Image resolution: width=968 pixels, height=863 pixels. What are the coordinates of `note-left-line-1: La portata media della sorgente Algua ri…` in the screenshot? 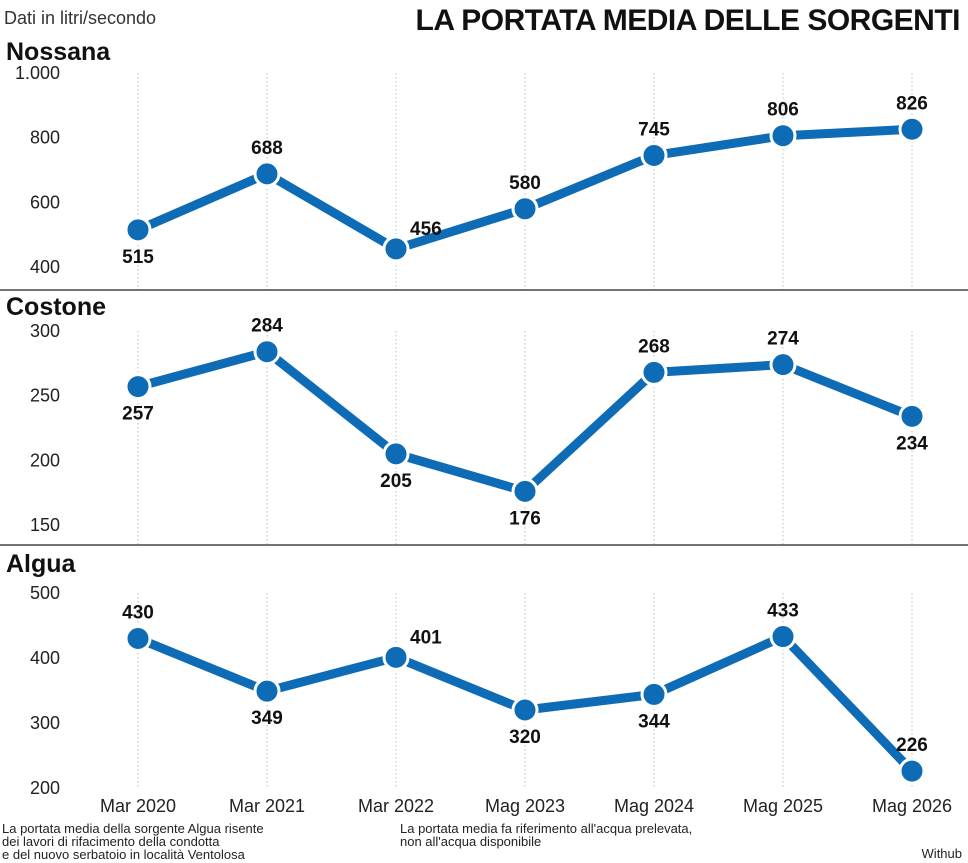 It's located at (133, 828).